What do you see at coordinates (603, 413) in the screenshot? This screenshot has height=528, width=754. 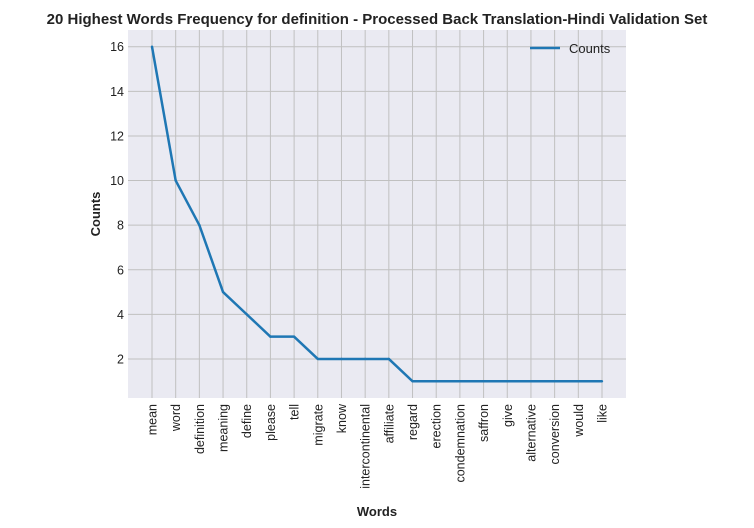 I see `x-tick-label: like` at bounding box center [603, 413].